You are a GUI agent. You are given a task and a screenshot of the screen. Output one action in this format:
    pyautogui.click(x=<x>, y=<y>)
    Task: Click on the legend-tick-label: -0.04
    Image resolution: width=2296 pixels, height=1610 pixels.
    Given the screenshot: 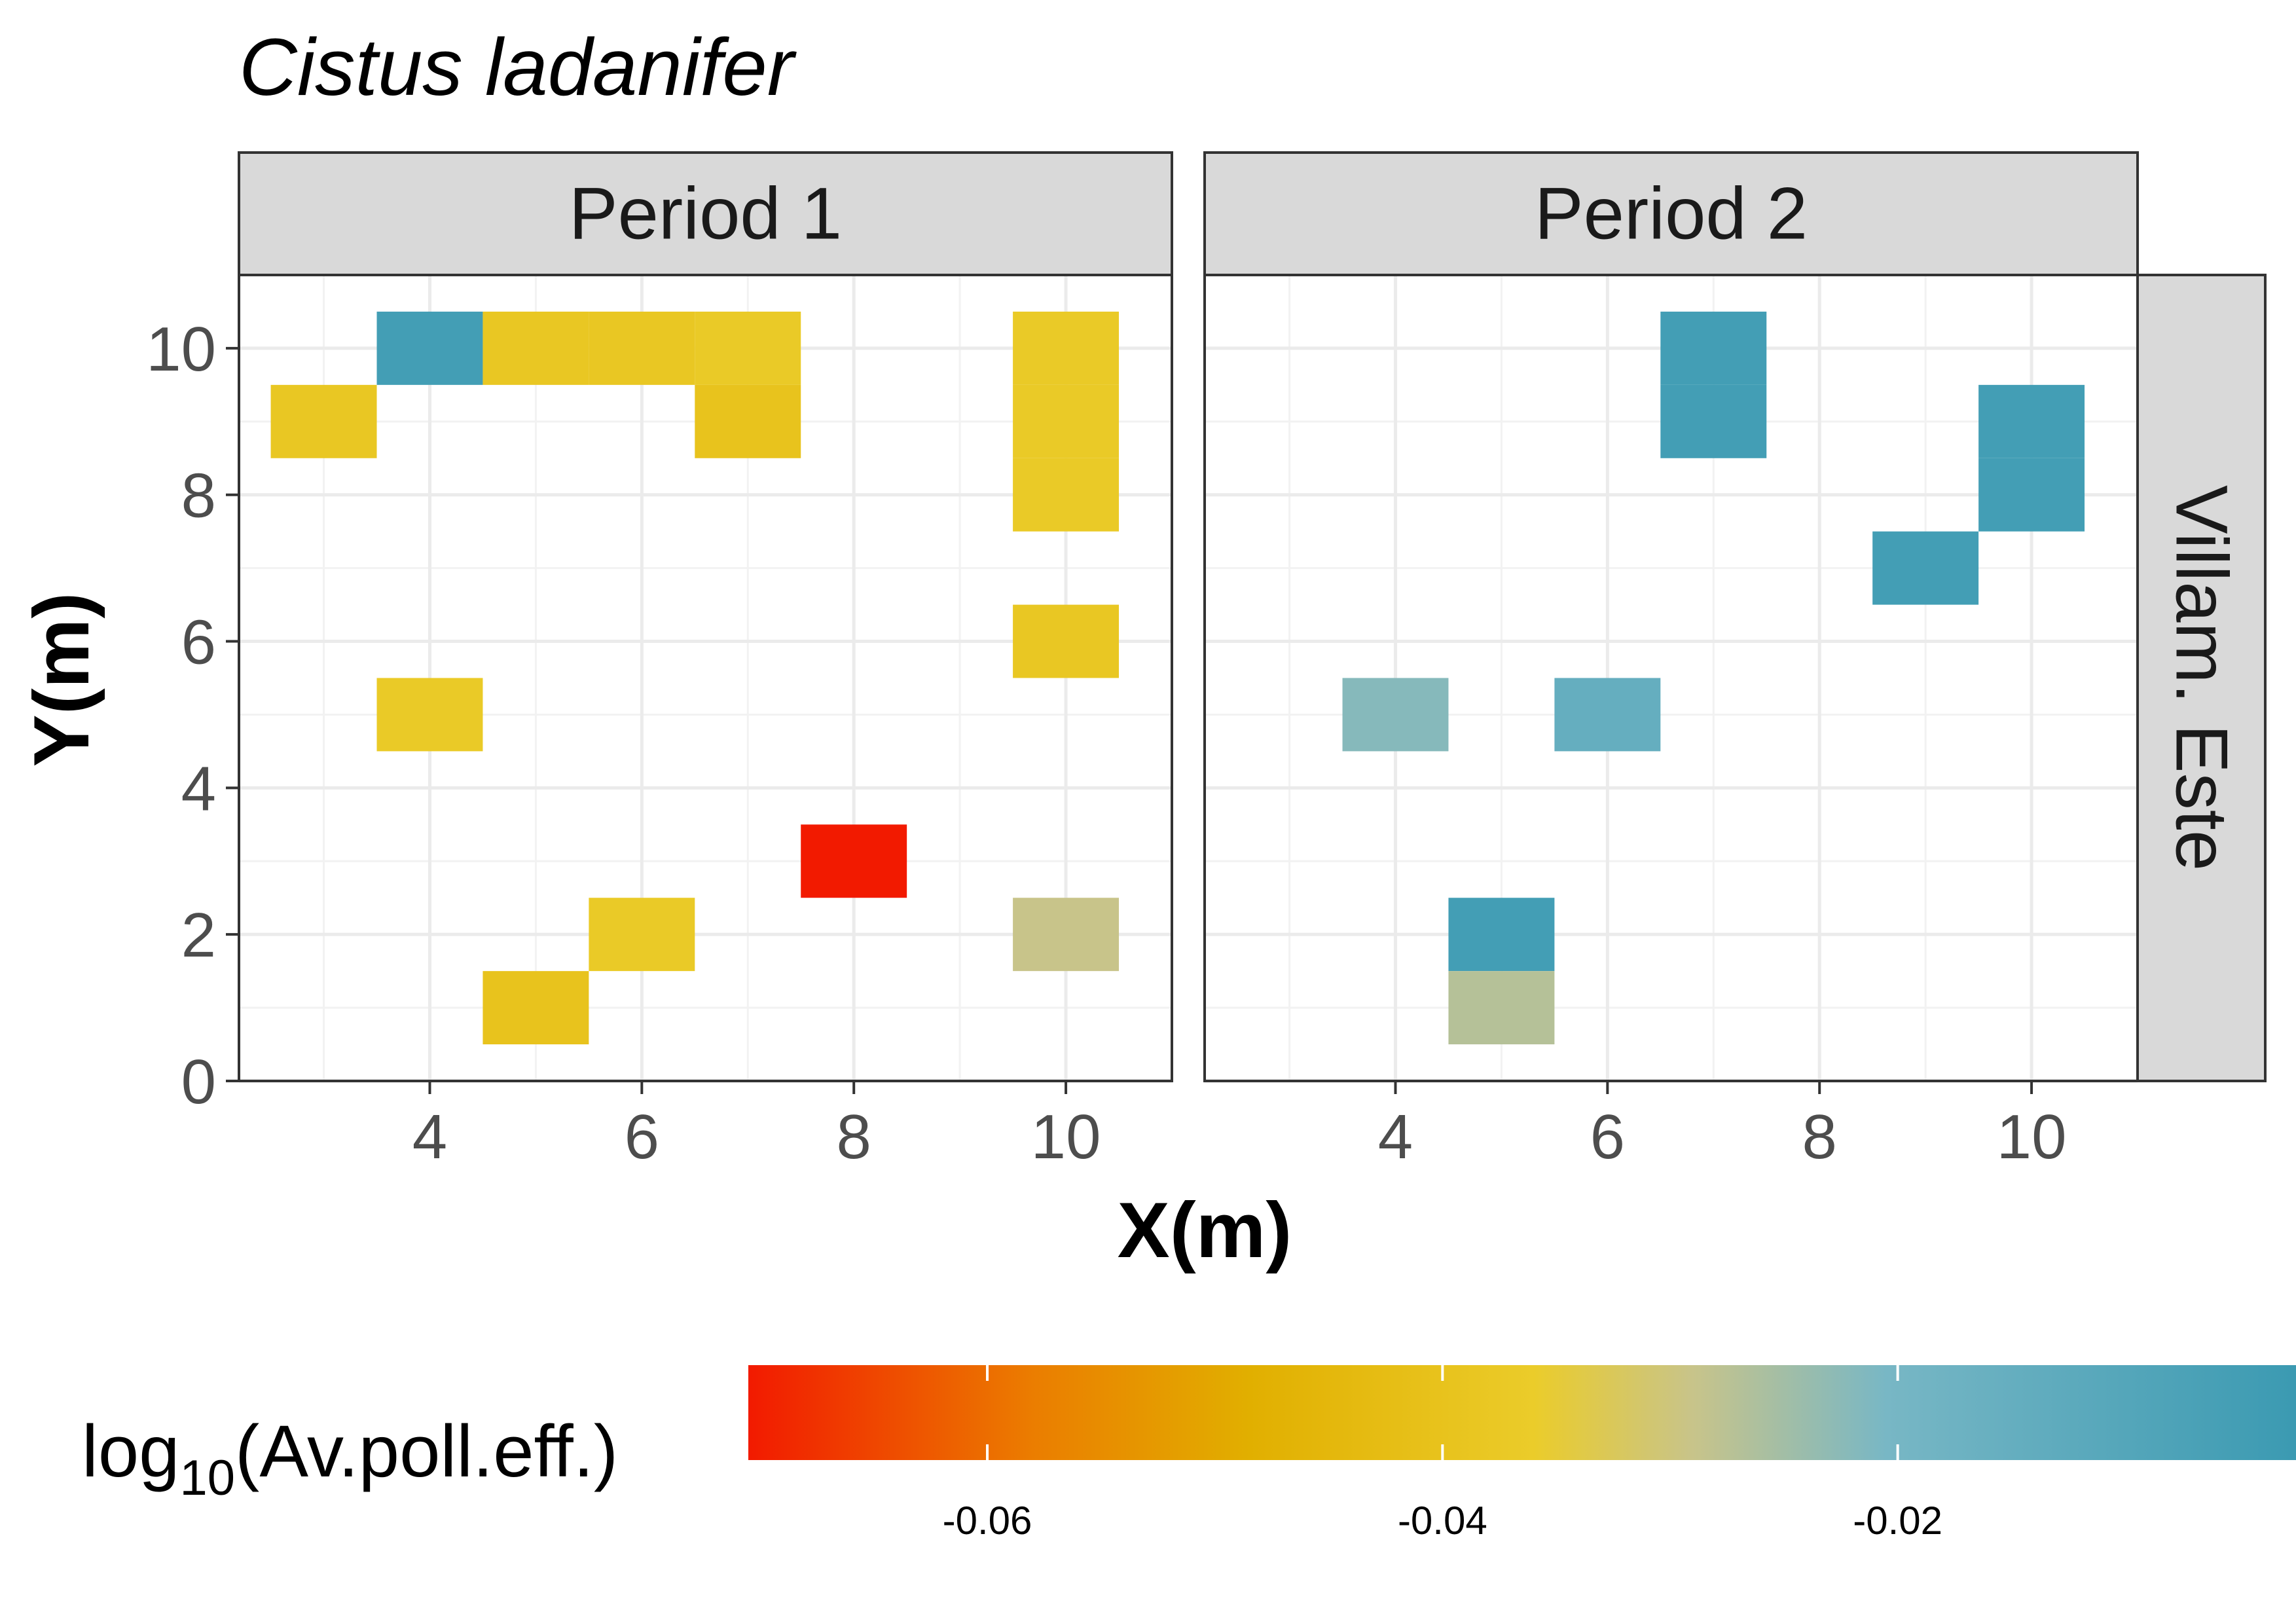 What is the action you would take?
    pyautogui.click(x=1442, y=1521)
    